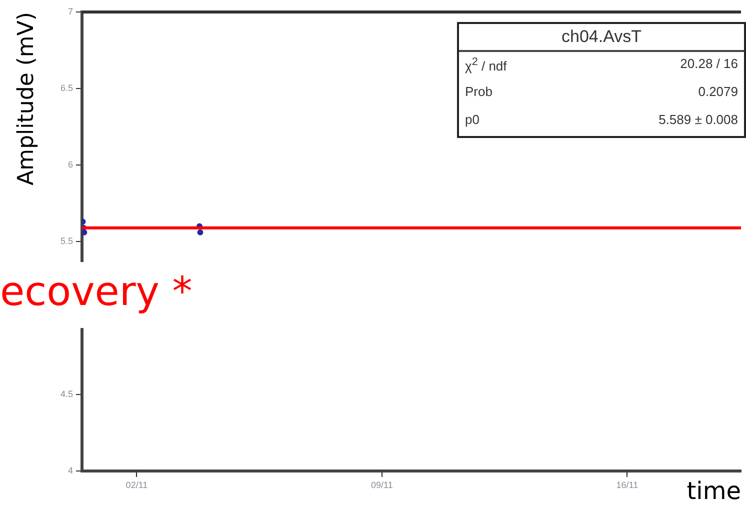 This screenshot has width=746, height=507. Describe the element at coordinates (26, 99) in the screenshot. I see `y-axis-title: Amplitude (mV)` at that location.